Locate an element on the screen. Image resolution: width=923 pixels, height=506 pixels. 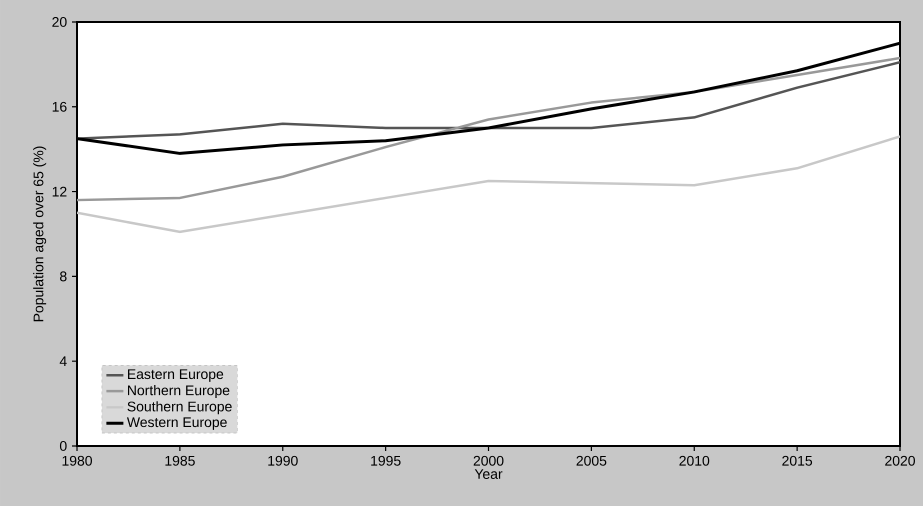
x-tick-label: 2010 is located at coordinates (694, 461).